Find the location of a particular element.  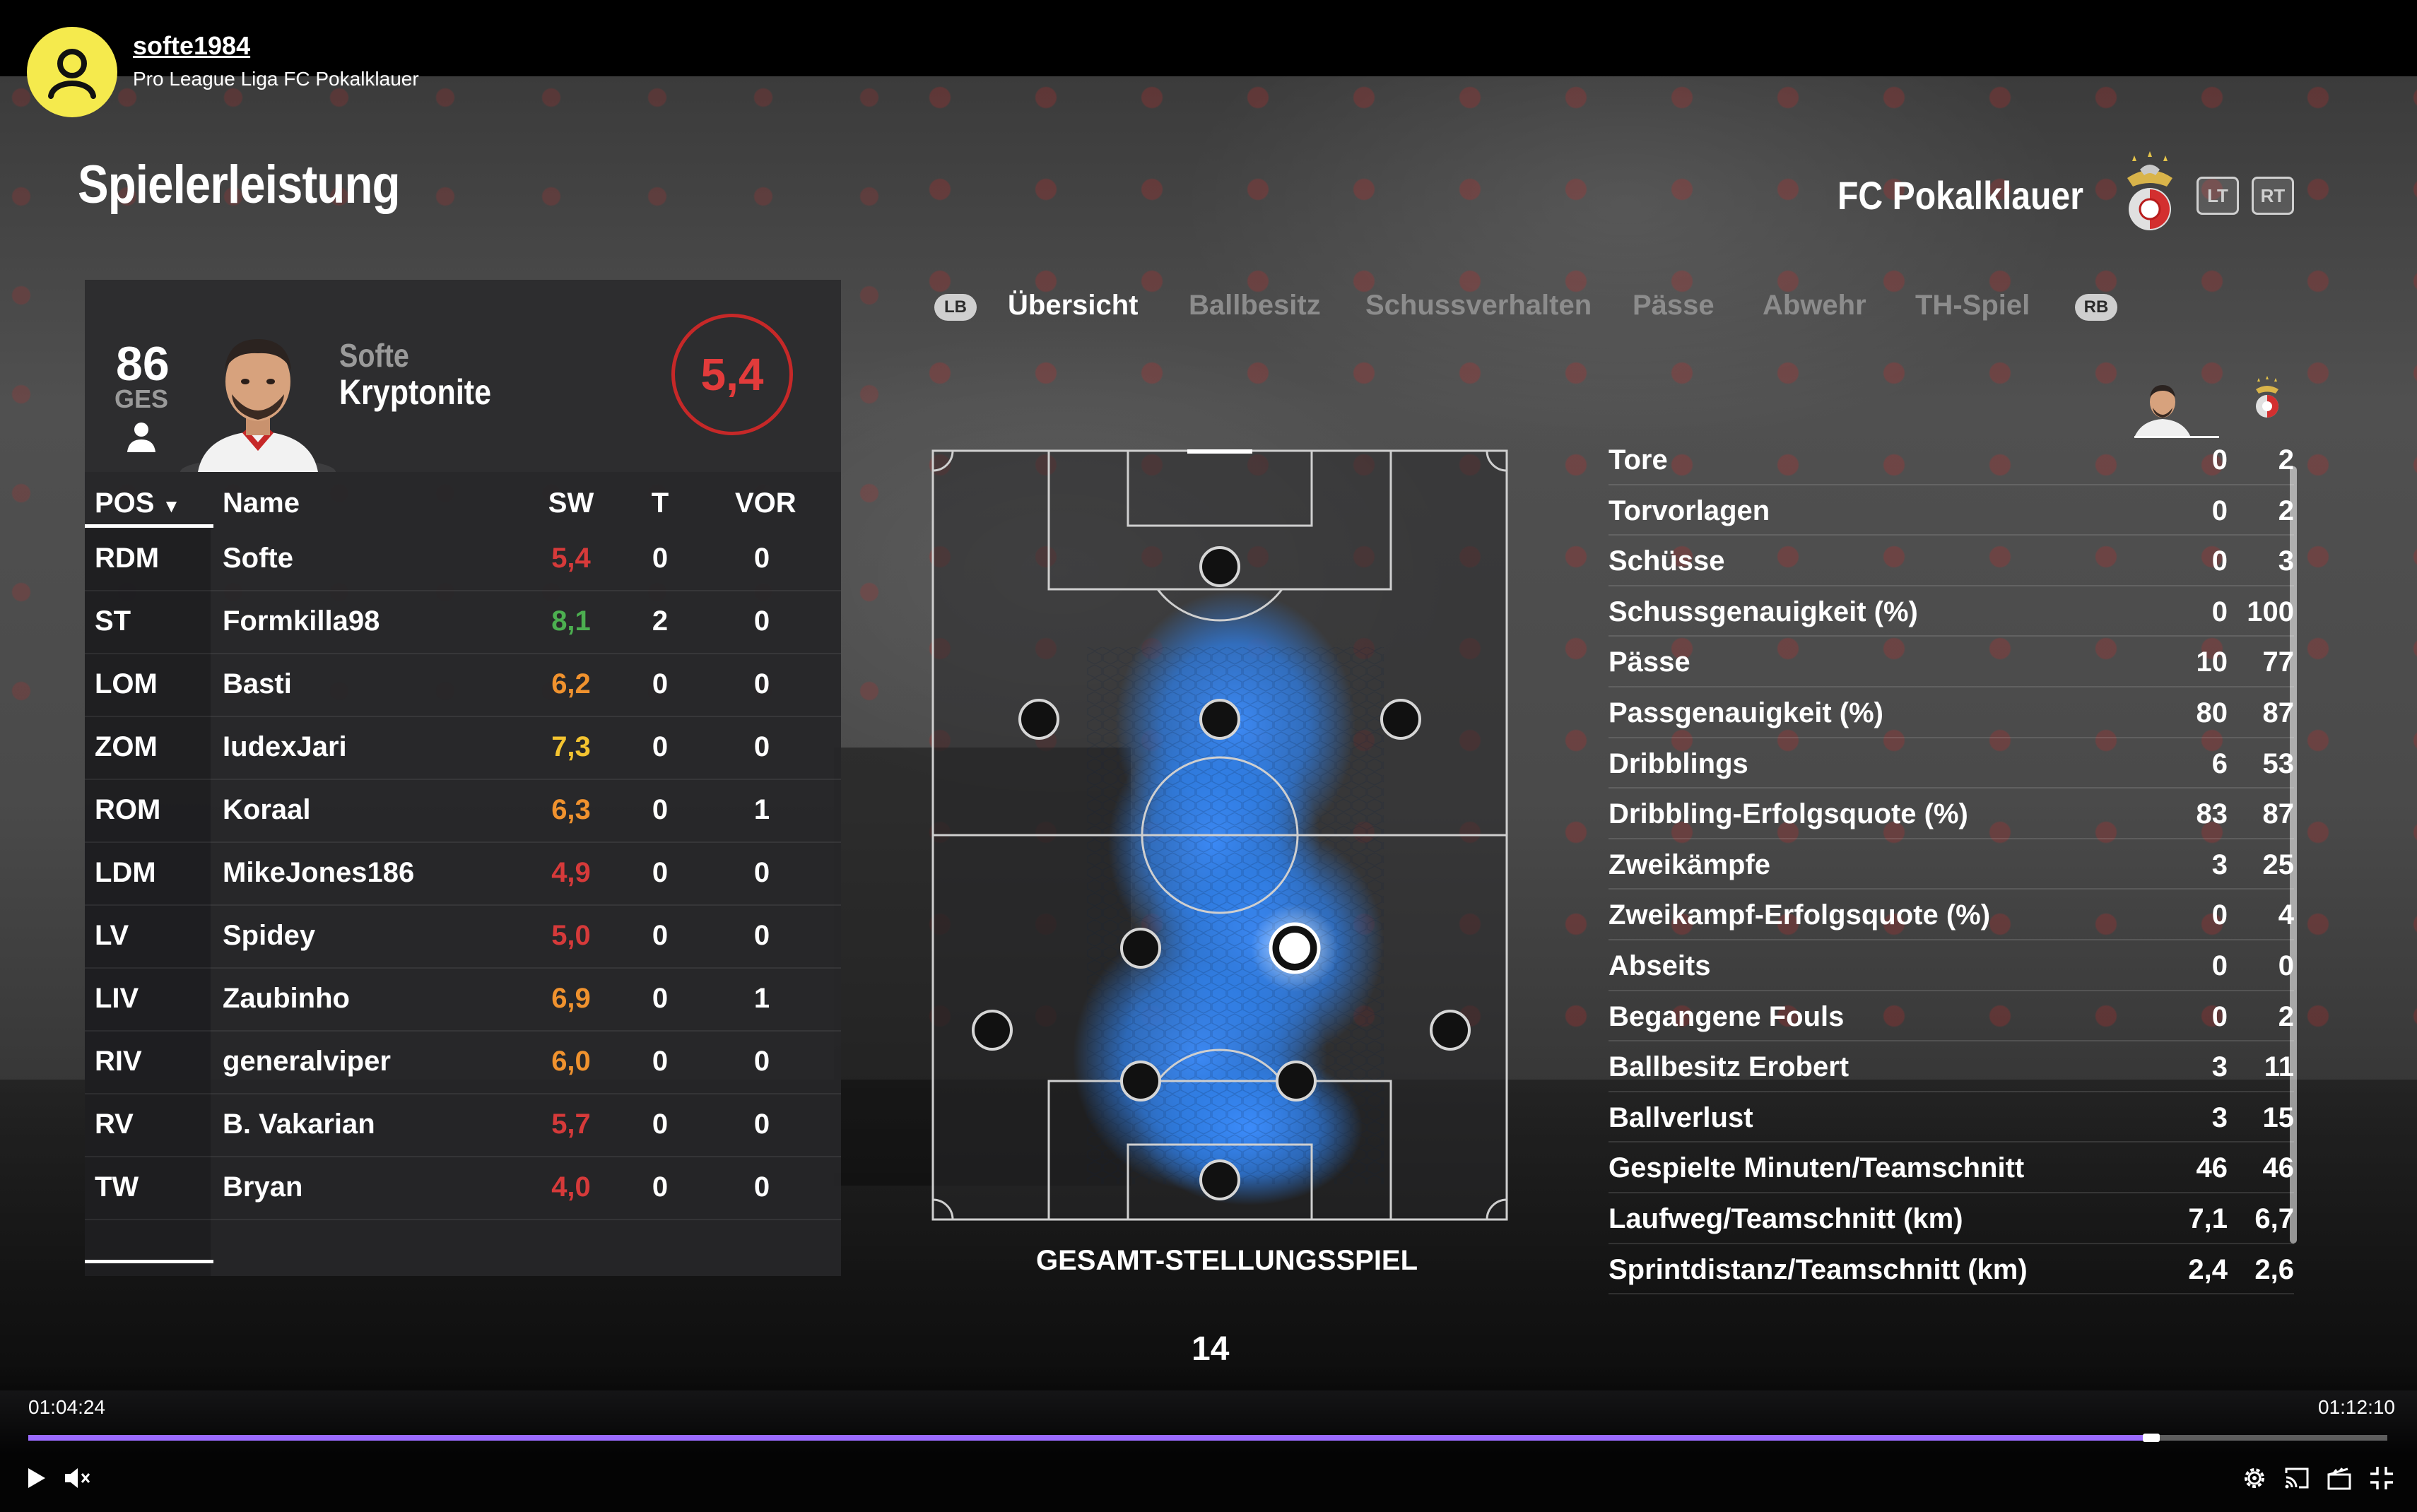

lineup-row: RIV generalviper 6,0 0 0 is located at coordinates (463, 1063).